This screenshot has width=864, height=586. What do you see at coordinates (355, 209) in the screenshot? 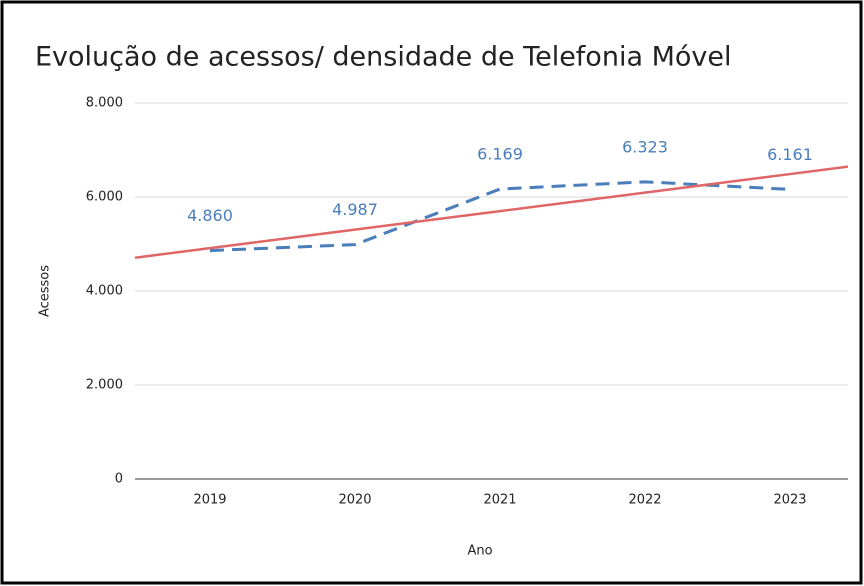
I see `data-label: 4.987` at bounding box center [355, 209].